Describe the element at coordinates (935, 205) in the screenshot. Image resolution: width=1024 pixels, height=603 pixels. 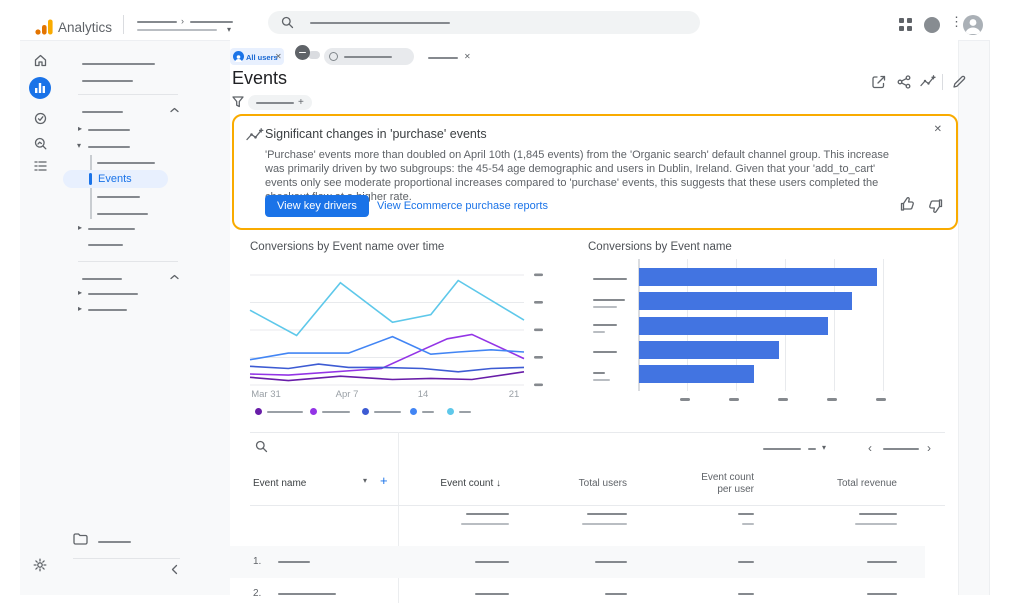
I see `thumbs-down-icon` at that location.